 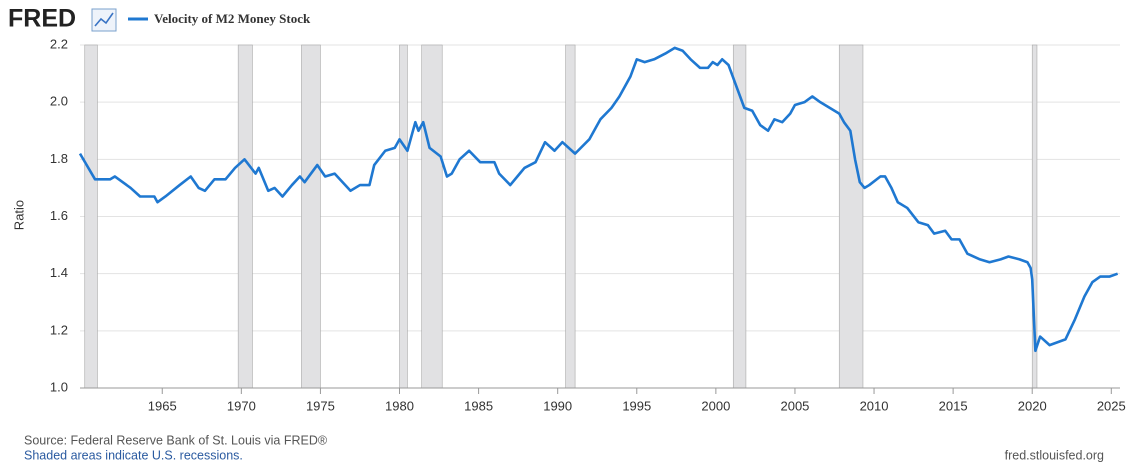 What do you see at coordinates (42, 19) in the screenshot?
I see `logo: FRED` at bounding box center [42, 19].